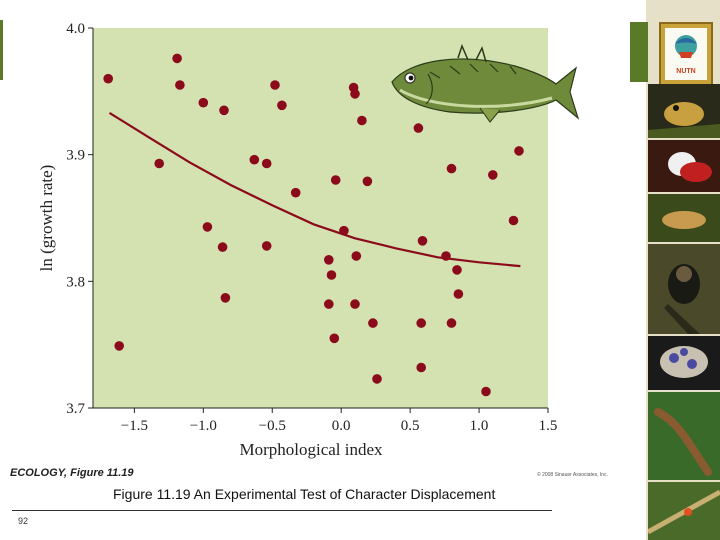 The width and height of the screenshot is (720, 540). Describe the element at coordinates (341, 426) in the screenshot. I see `x-tick-label: 0.0` at that location.